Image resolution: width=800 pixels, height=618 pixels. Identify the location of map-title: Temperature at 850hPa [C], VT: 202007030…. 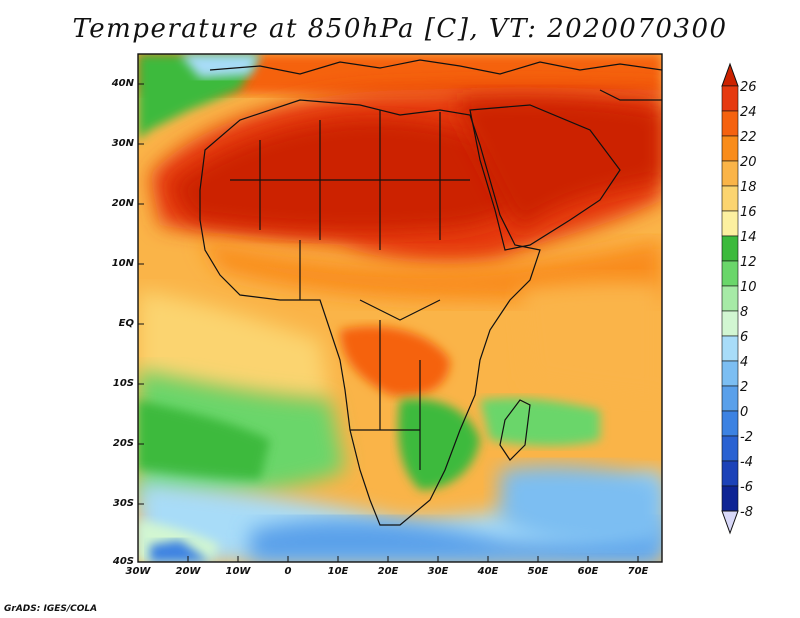
(400, 29).